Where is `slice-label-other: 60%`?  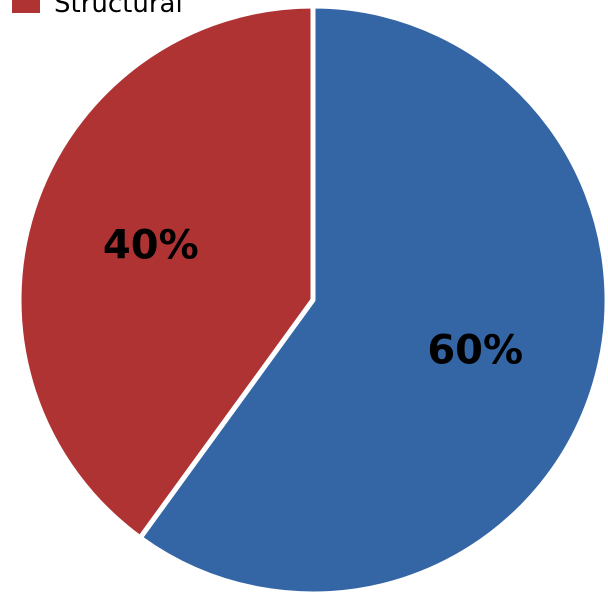 slice-label-other: 60% is located at coordinates (475, 351).